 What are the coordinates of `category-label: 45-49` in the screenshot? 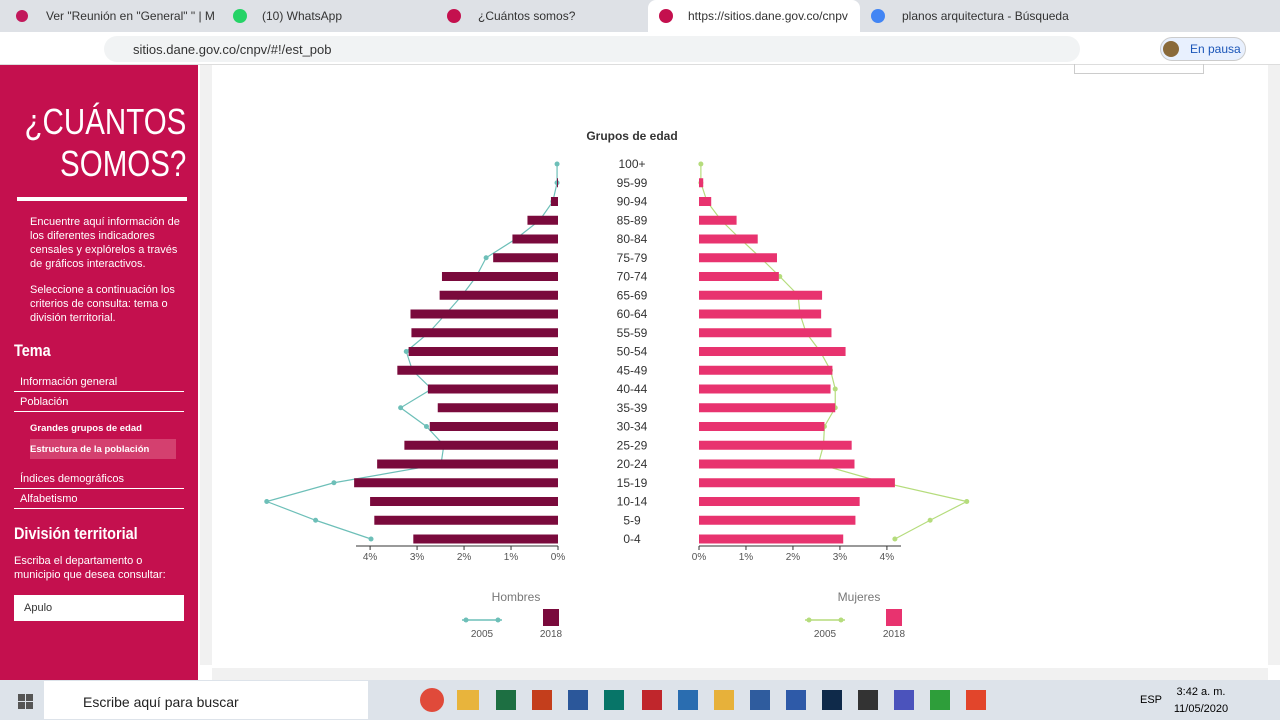 It's located at (632, 370).